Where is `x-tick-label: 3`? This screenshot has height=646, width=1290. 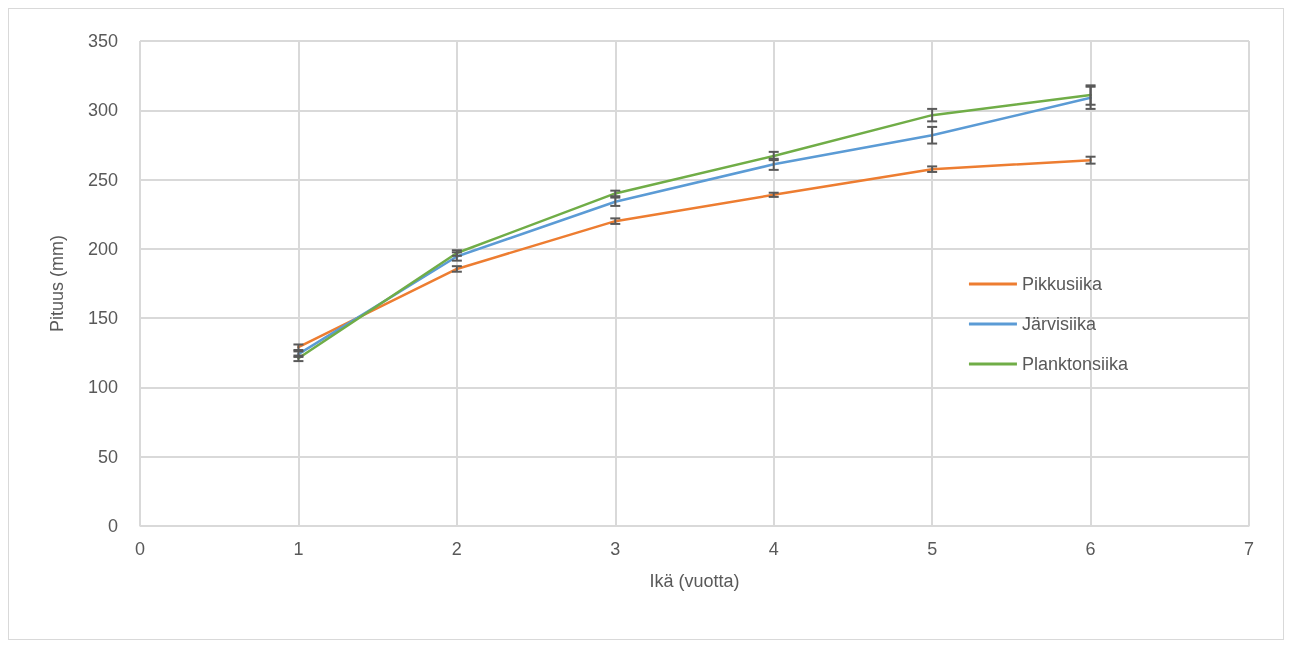
x-tick-label: 3 is located at coordinates (615, 549).